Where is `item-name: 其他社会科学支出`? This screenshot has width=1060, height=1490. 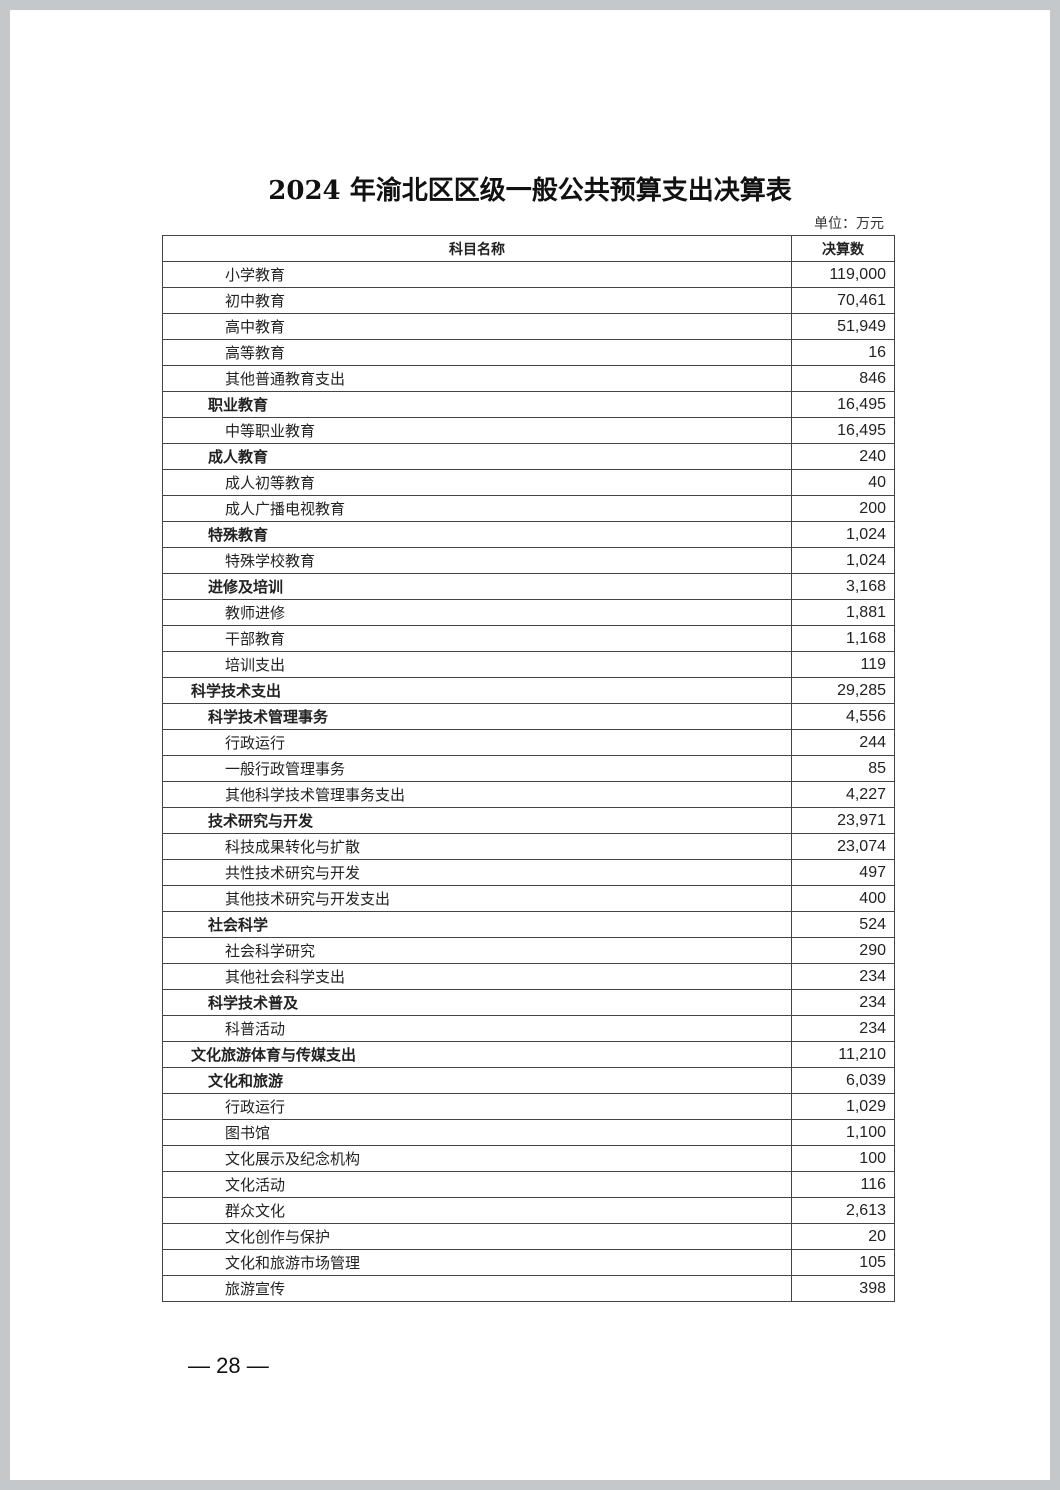 item-name: 其他社会科学支出 is located at coordinates (477, 976).